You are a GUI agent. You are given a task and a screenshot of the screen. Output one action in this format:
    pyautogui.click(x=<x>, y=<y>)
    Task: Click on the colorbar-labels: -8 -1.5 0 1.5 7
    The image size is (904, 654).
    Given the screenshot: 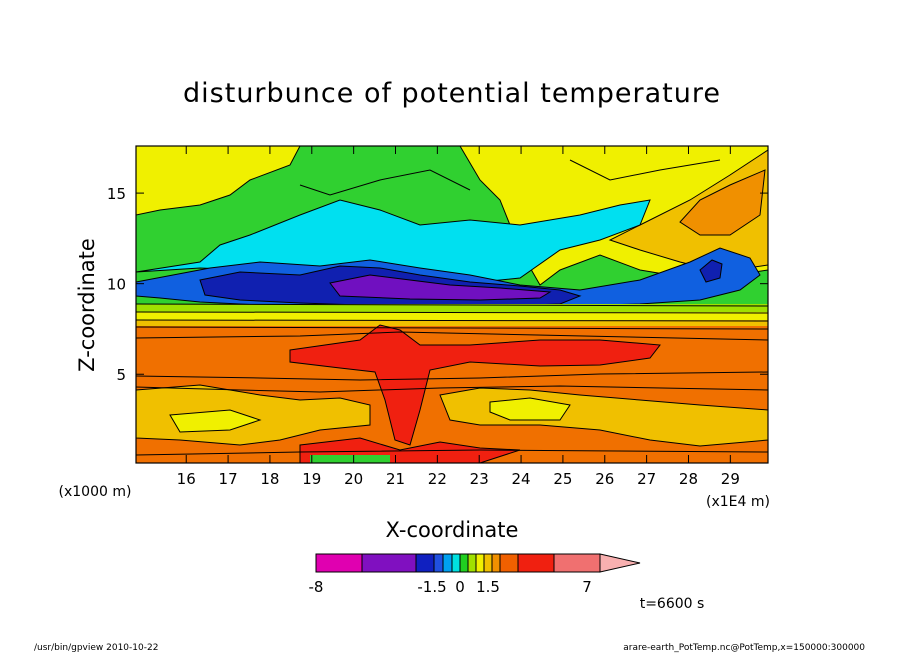 What is the action you would take?
    pyautogui.click(x=450, y=587)
    